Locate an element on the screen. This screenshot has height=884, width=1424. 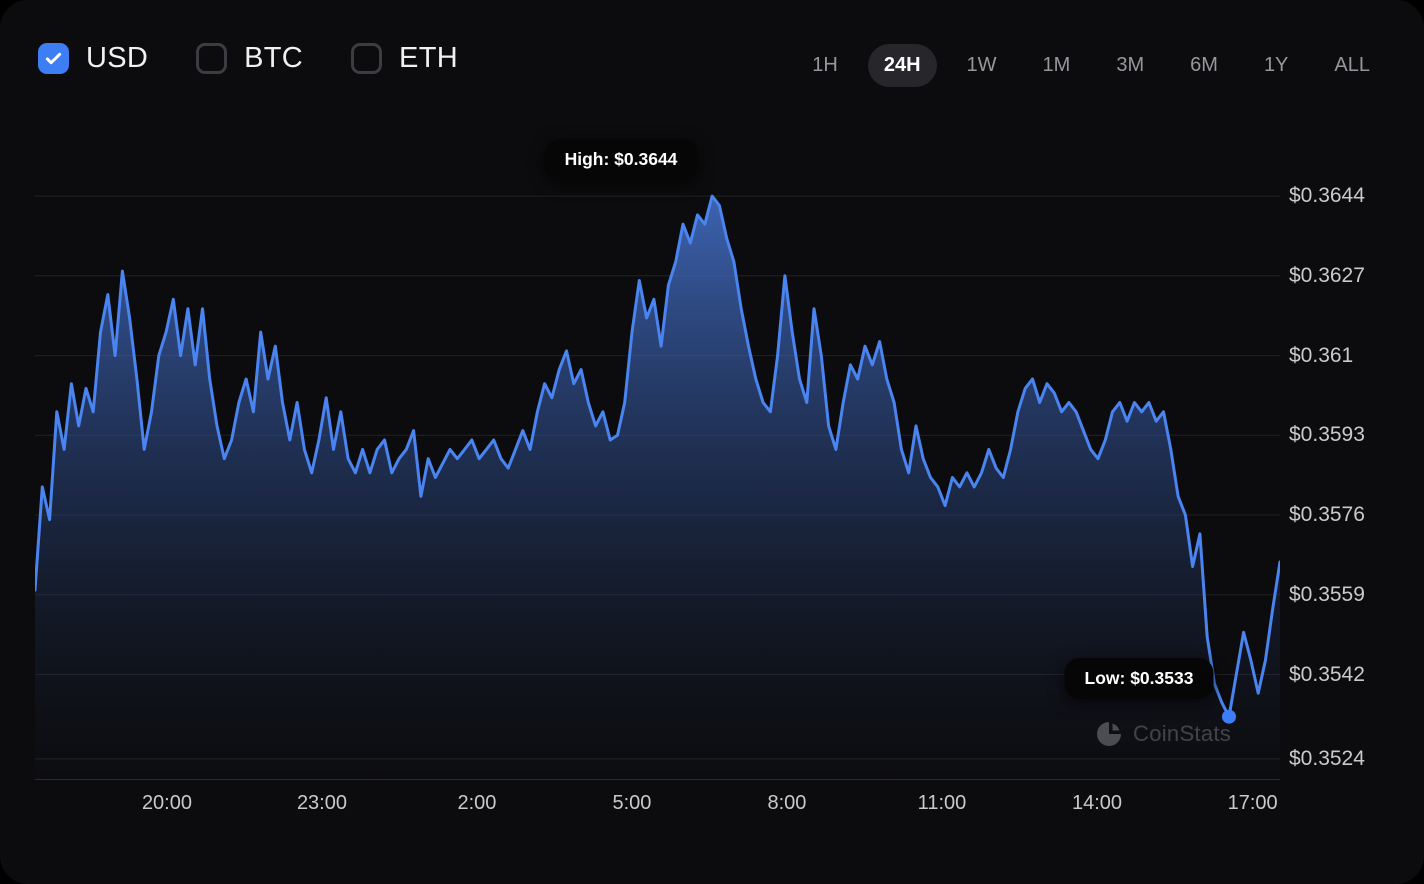
time-range-1h: 1H is located at coordinates (825, 64).